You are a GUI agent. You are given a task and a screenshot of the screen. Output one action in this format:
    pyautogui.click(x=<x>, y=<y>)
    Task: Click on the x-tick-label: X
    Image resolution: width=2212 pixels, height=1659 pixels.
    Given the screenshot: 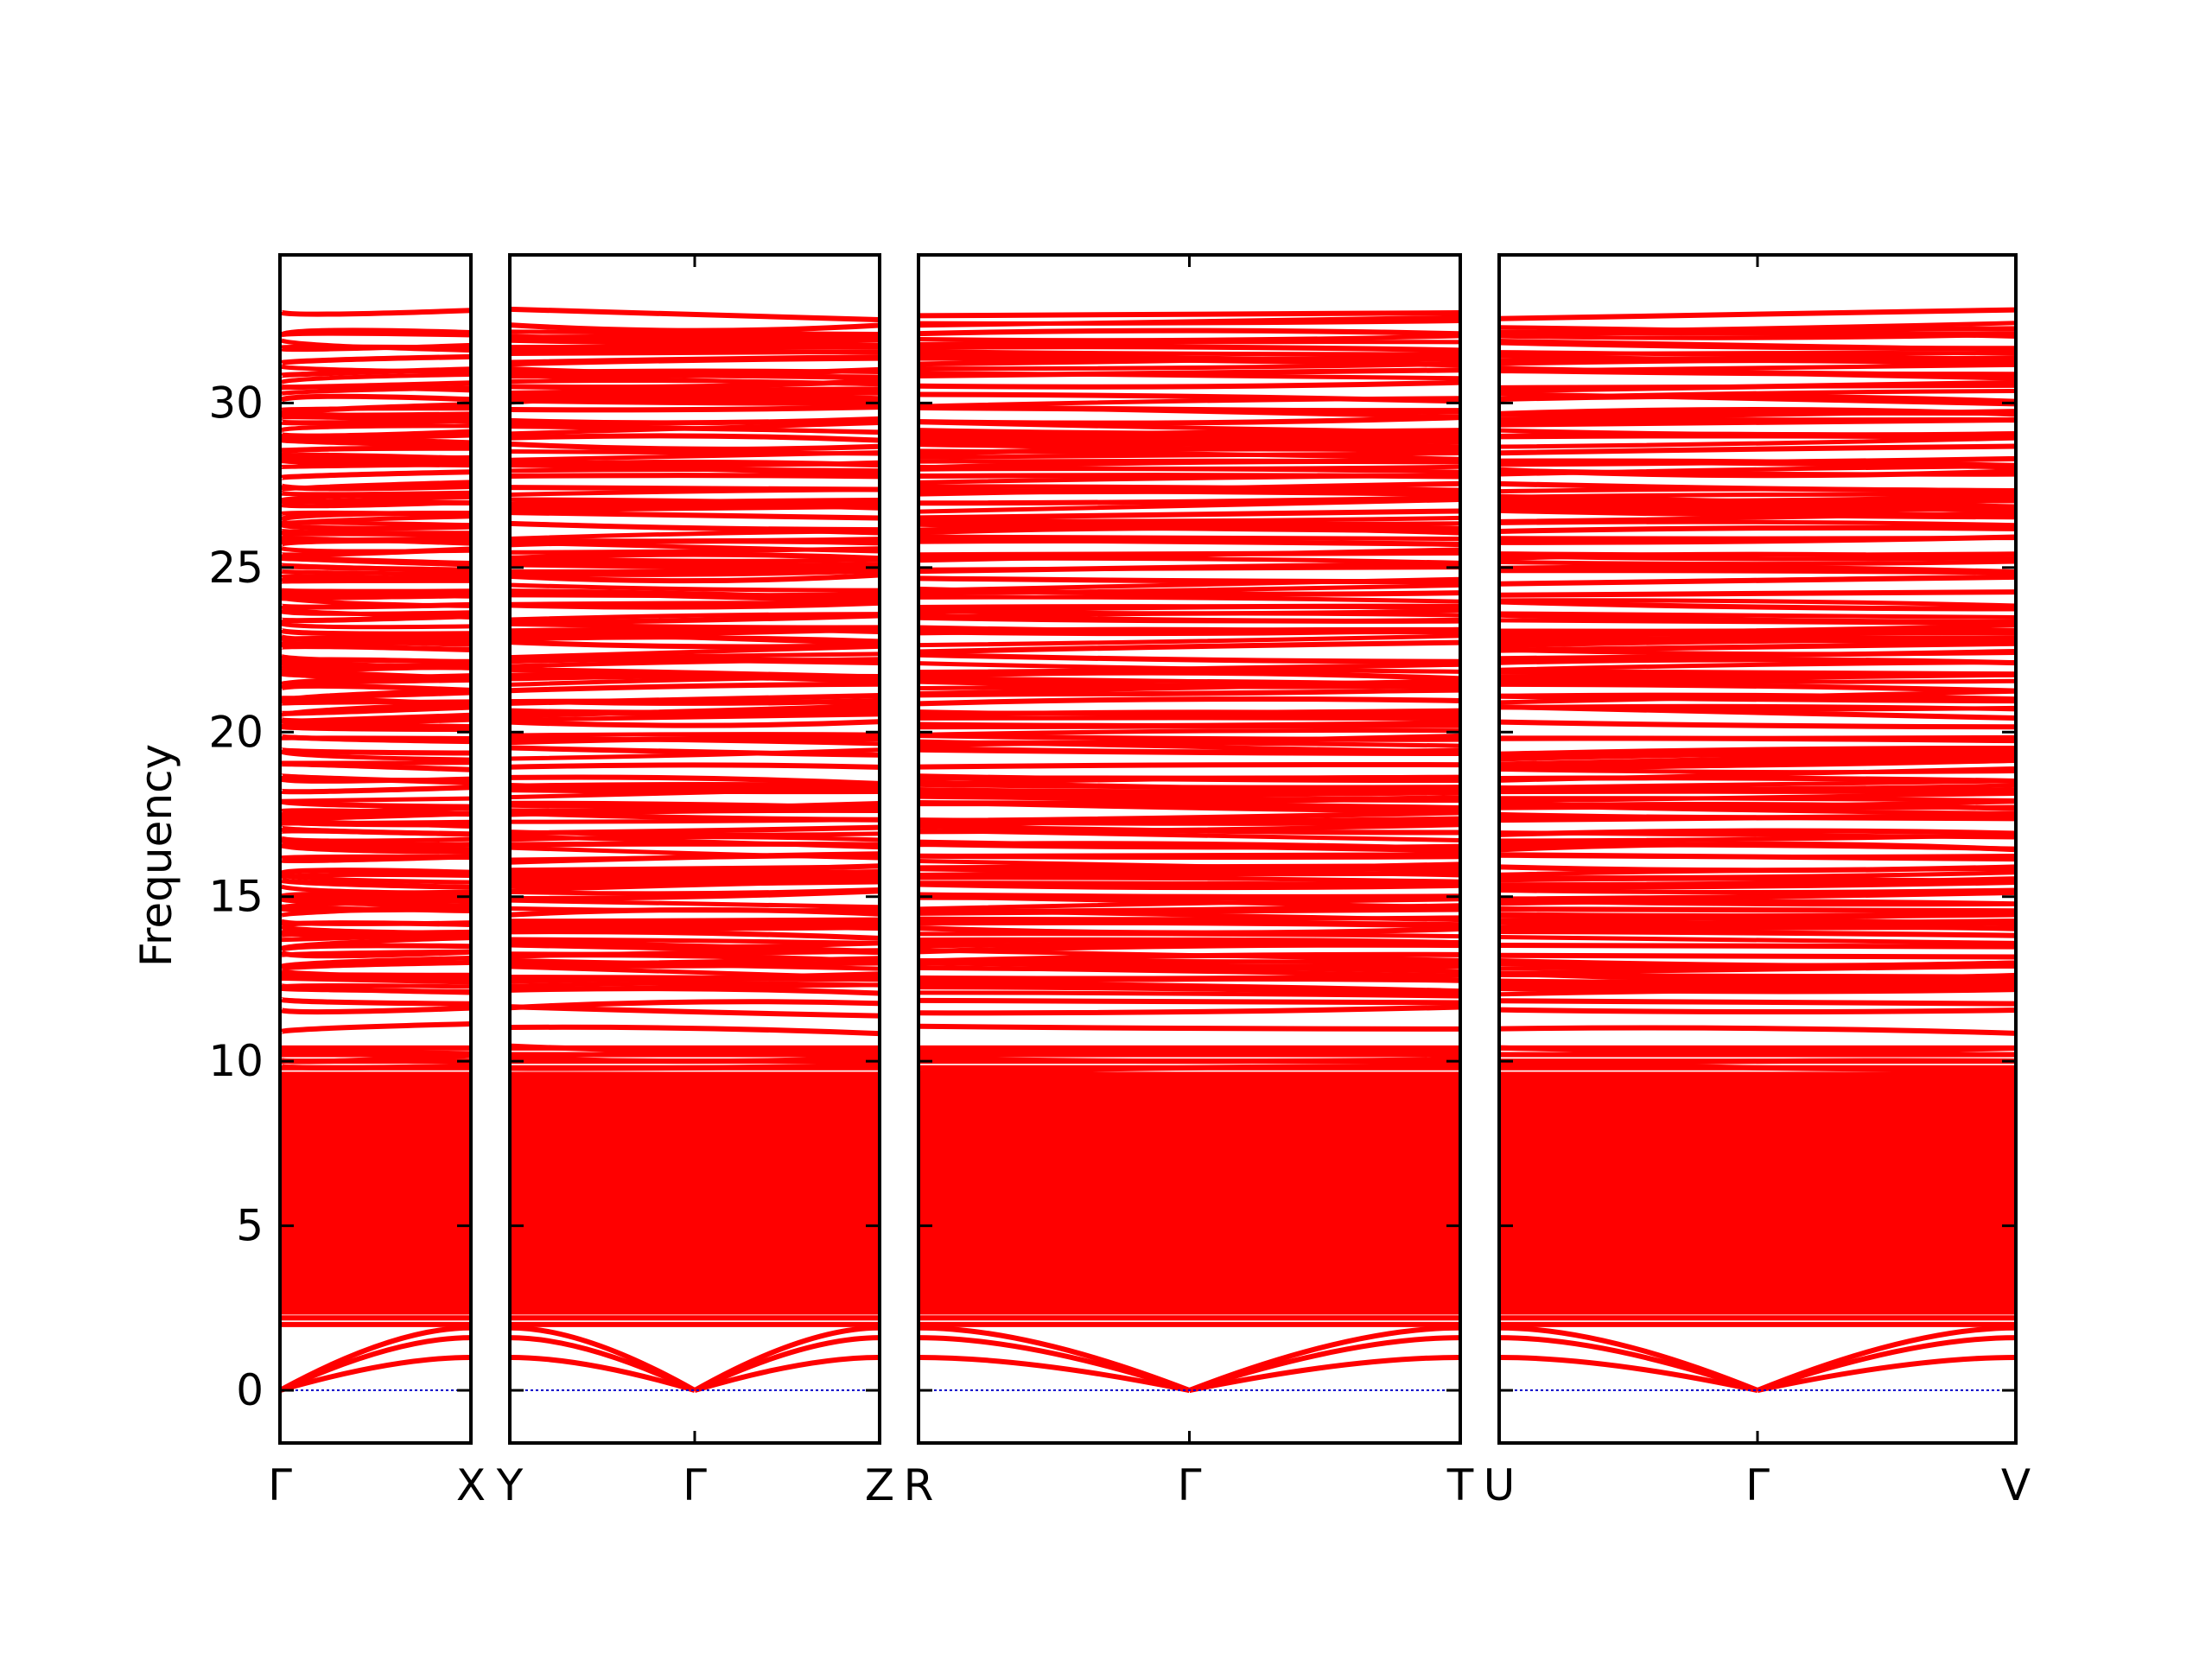 What is the action you would take?
    pyautogui.click(x=471, y=1485)
    